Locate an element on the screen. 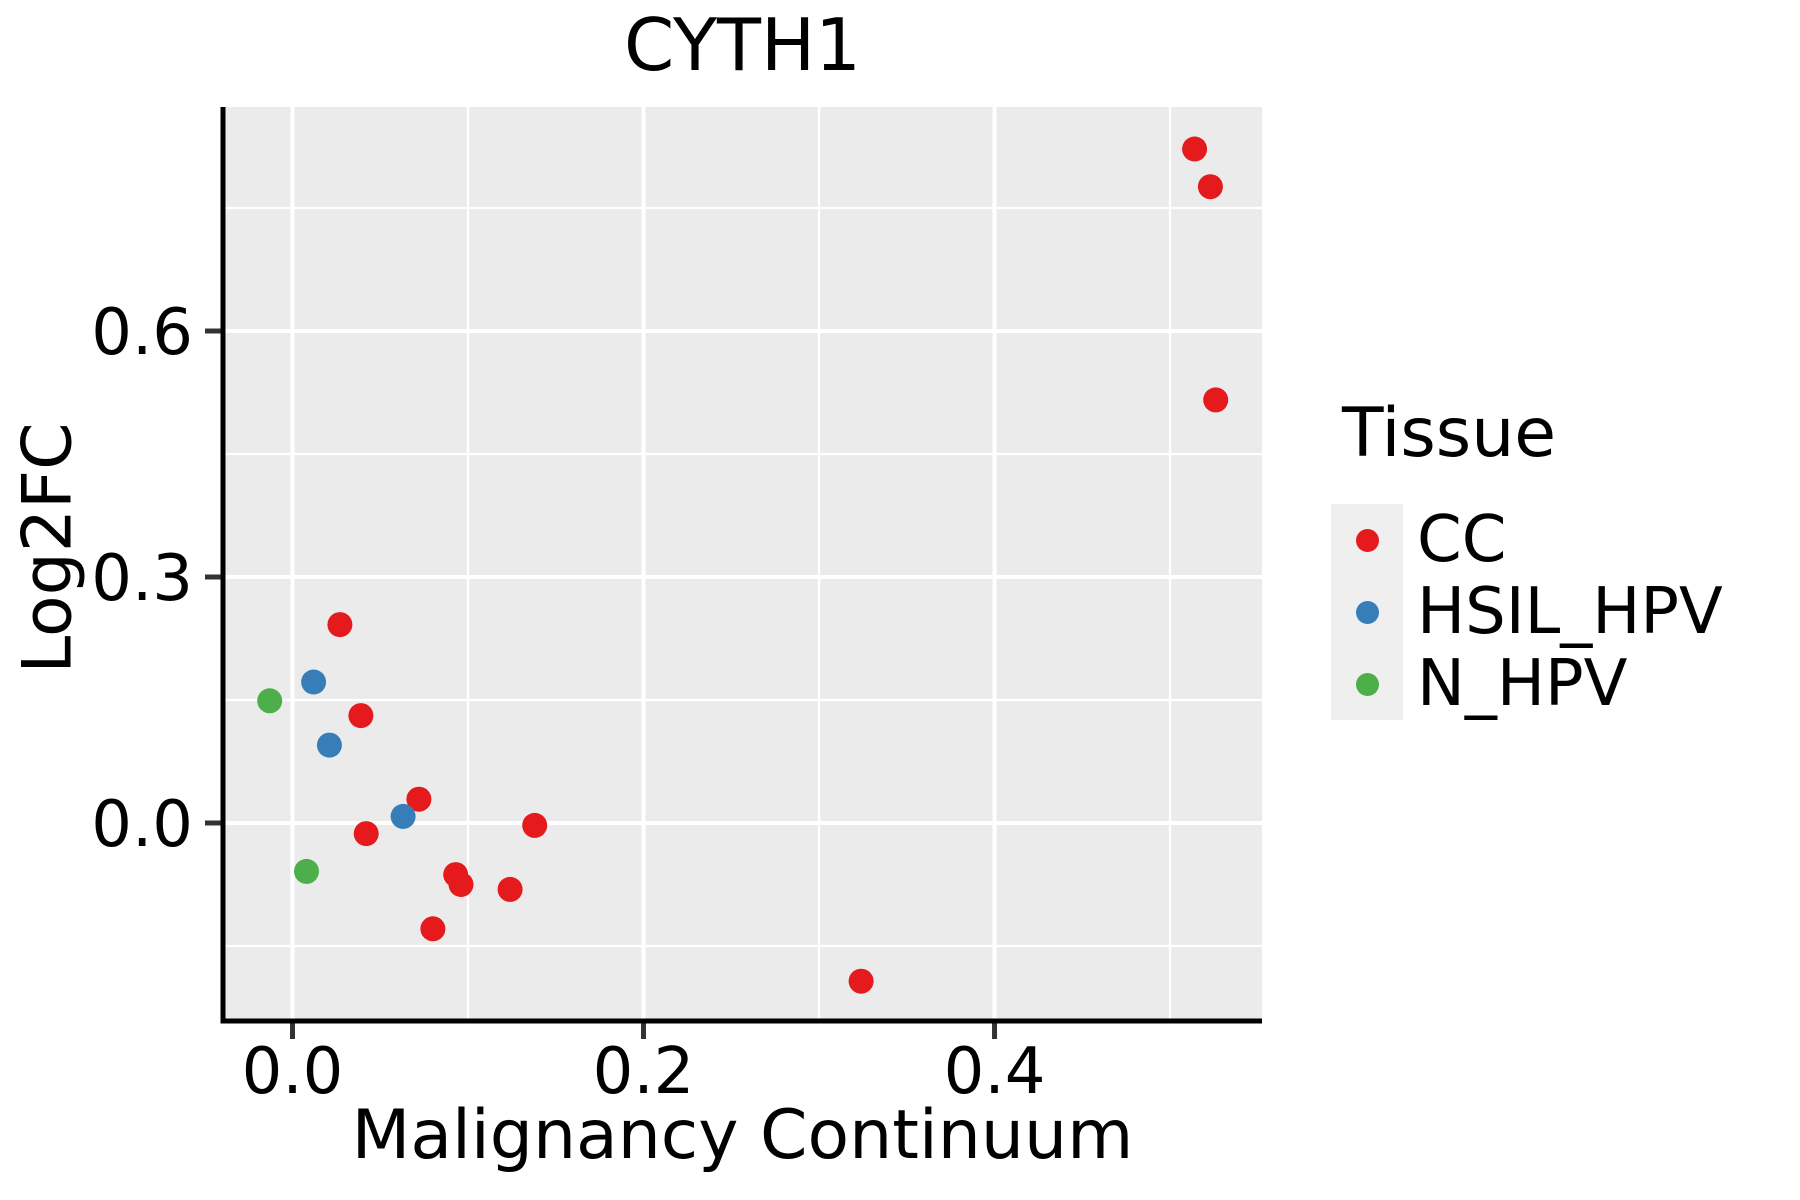  cc-dot-icon is located at coordinates (1367, 540).